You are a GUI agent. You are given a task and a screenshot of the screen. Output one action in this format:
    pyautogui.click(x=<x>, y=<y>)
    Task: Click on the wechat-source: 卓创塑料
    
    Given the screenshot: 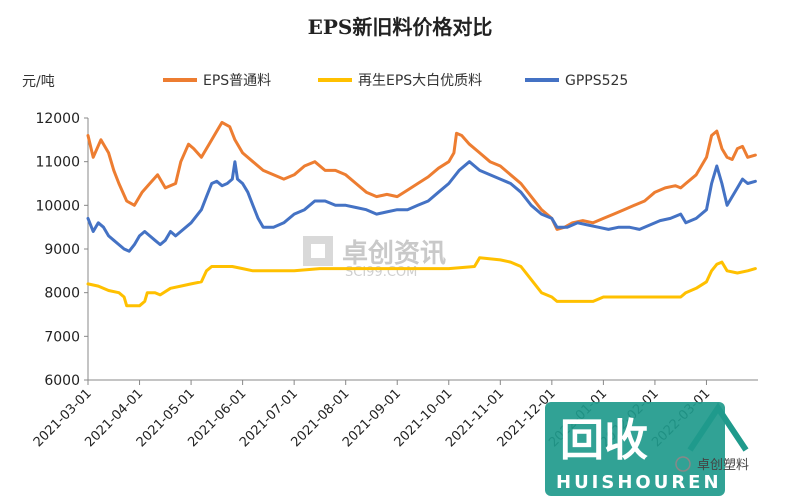 What is the action you would take?
    pyautogui.click(x=712, y=464)
    